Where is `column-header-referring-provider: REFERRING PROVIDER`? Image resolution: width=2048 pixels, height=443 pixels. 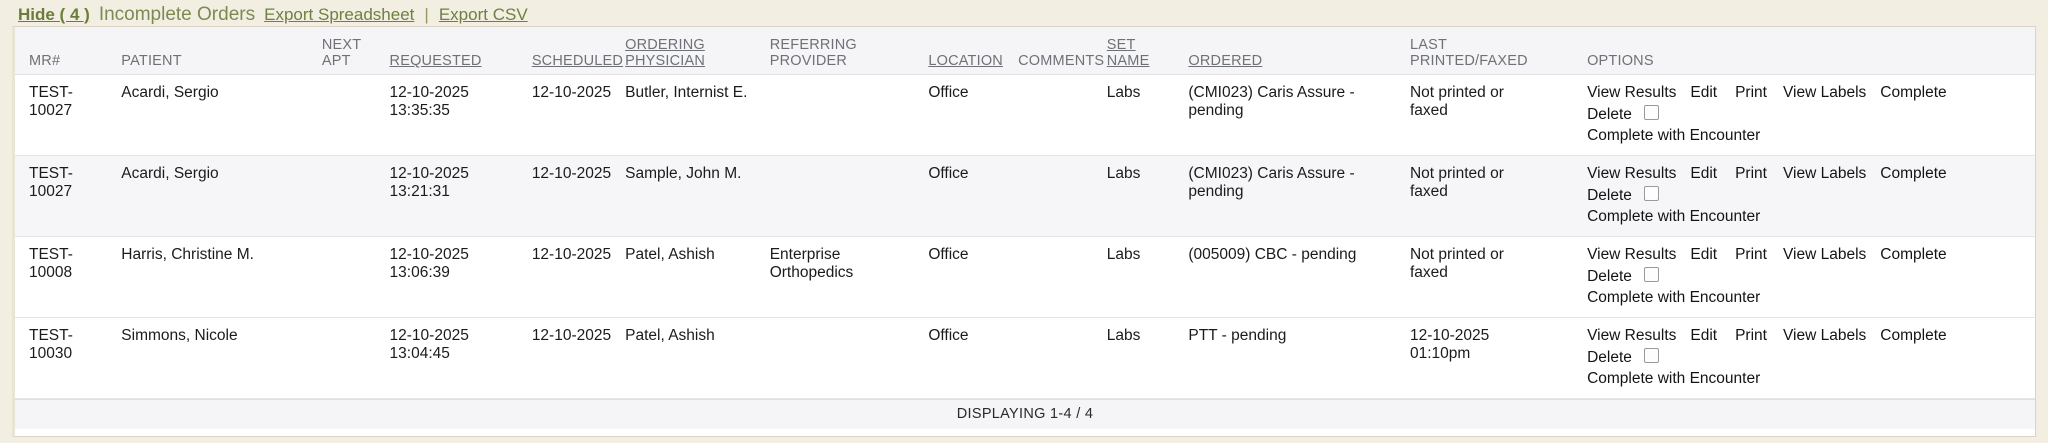
column-header-referring-provider: REFERRING PROVIDER is located at coordinates (843, 51).